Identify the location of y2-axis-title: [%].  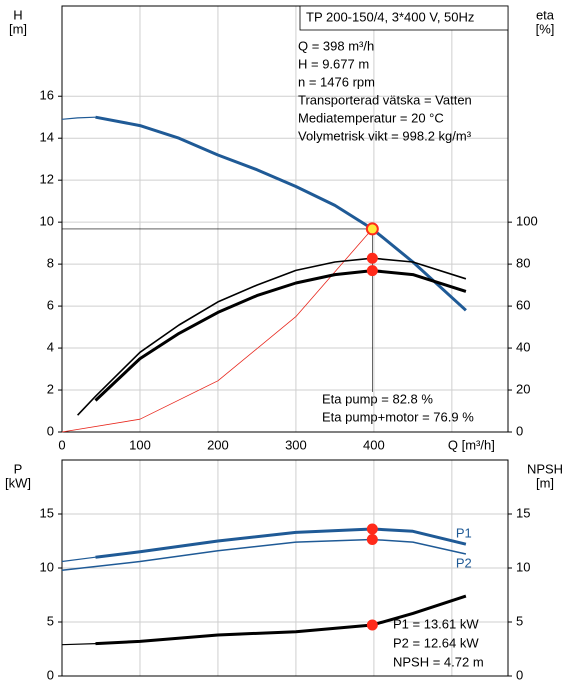
(545, 28).